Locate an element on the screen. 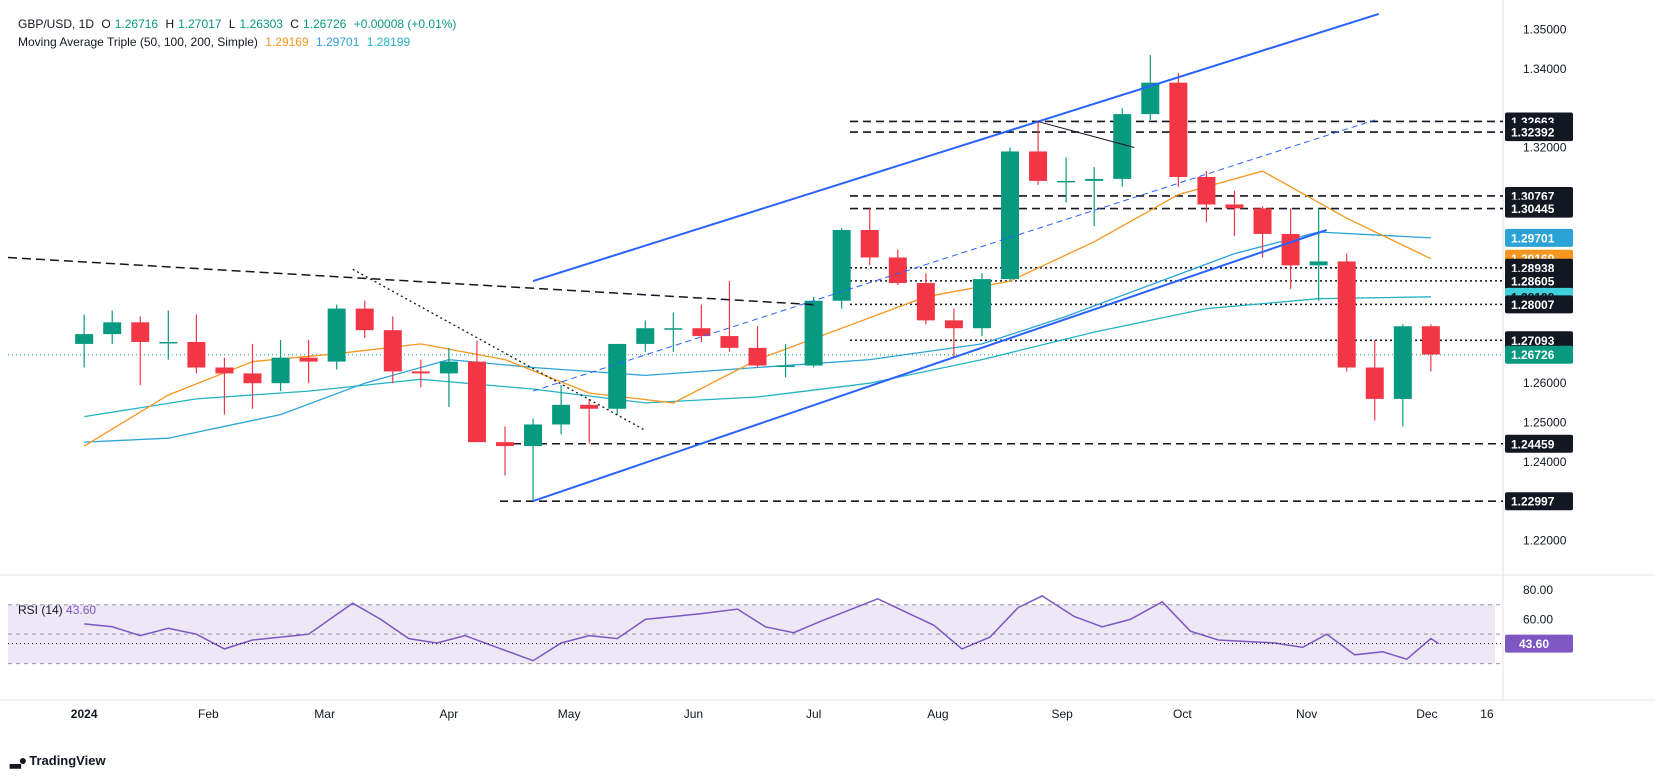 This screenshot has width=1655, height=784. level-label-11: 1.26726 is located at coordinates (1533, 355).